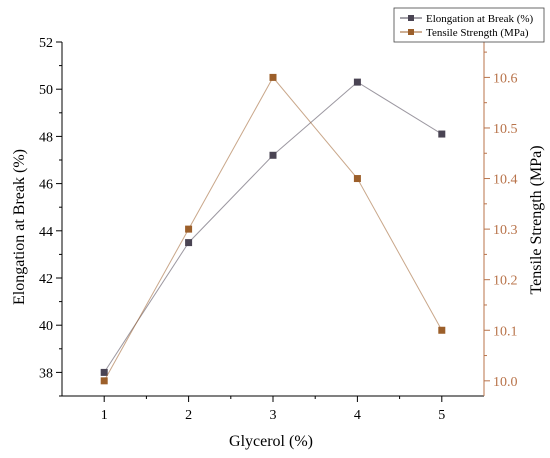  I want to click on x-tick-label: 2, so click(188, 415).